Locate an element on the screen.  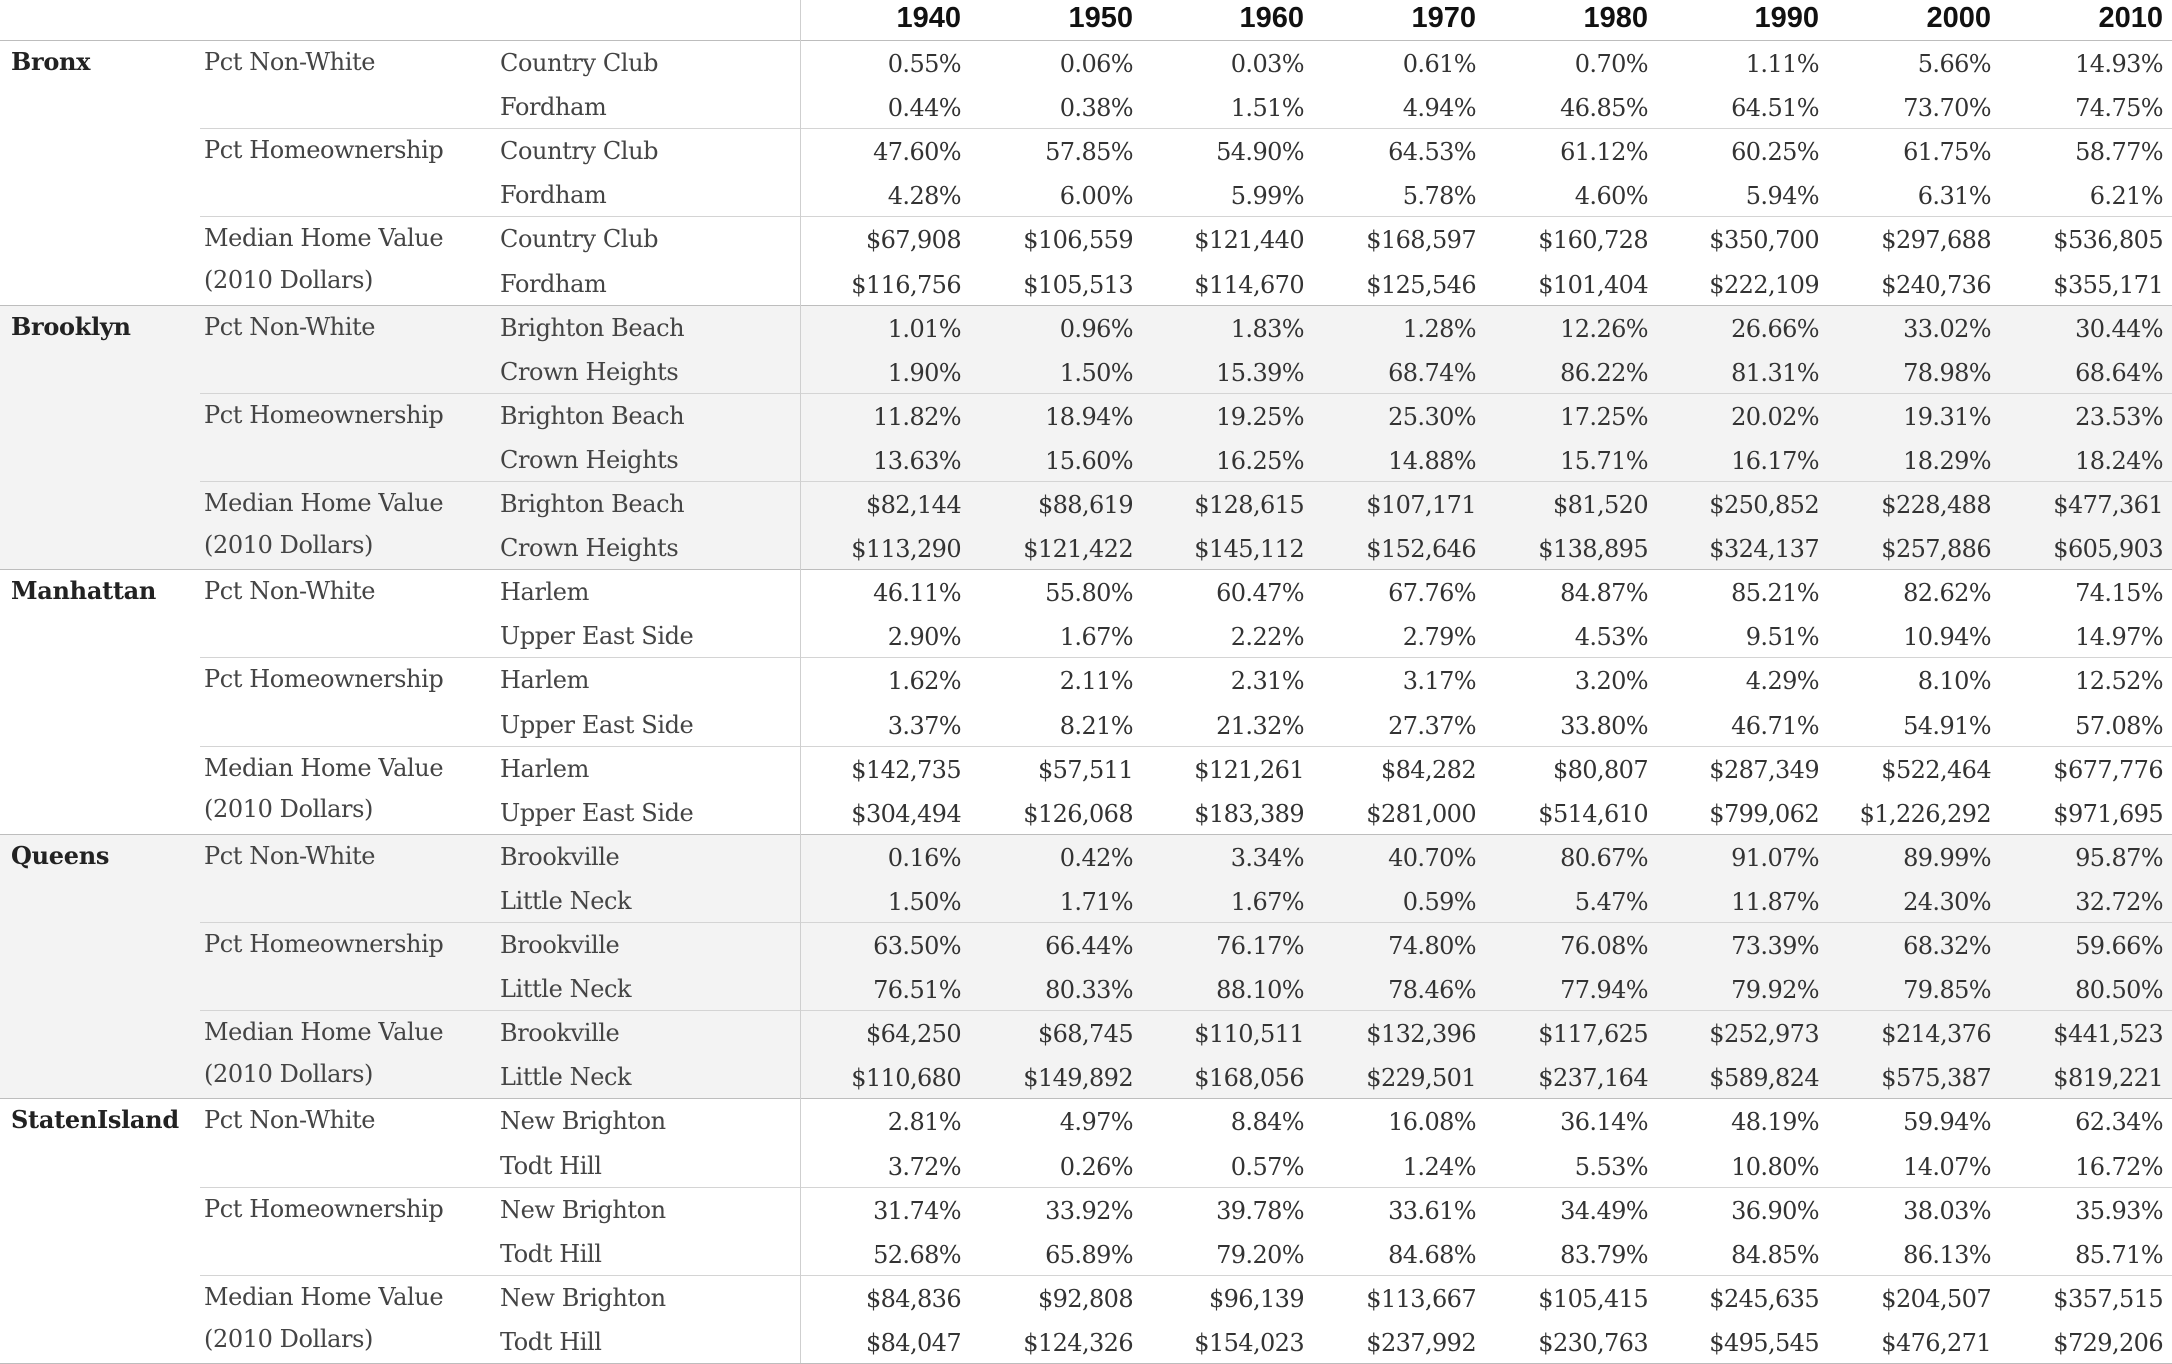
table-cell-value: 14.97% is located at coordinates (2119, 637).